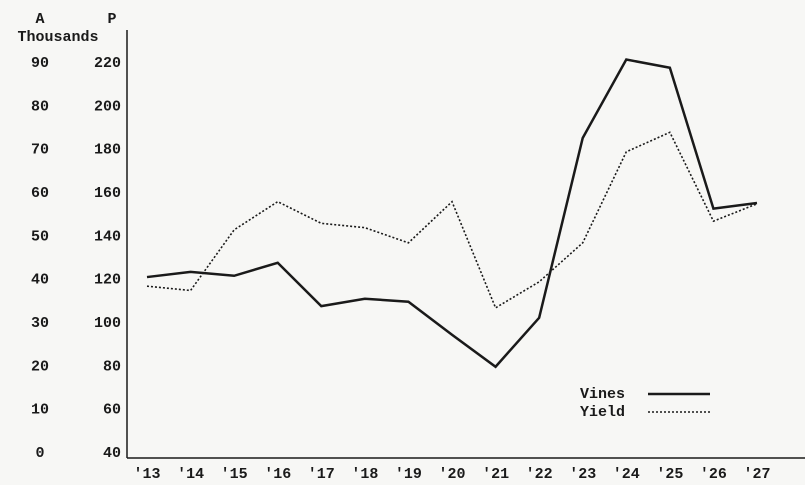  Describe the element at coordinates (39, 453) in the screenshot. I see `y-tick-label: 0` at that location.